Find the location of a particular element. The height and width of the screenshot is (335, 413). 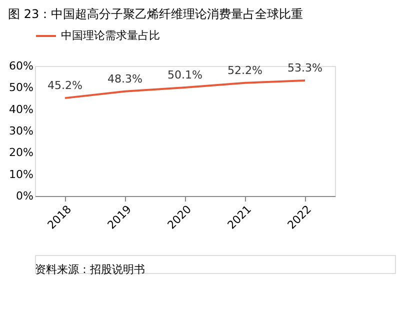

y-tick-label: 10% is located at coordinates (21, 174).